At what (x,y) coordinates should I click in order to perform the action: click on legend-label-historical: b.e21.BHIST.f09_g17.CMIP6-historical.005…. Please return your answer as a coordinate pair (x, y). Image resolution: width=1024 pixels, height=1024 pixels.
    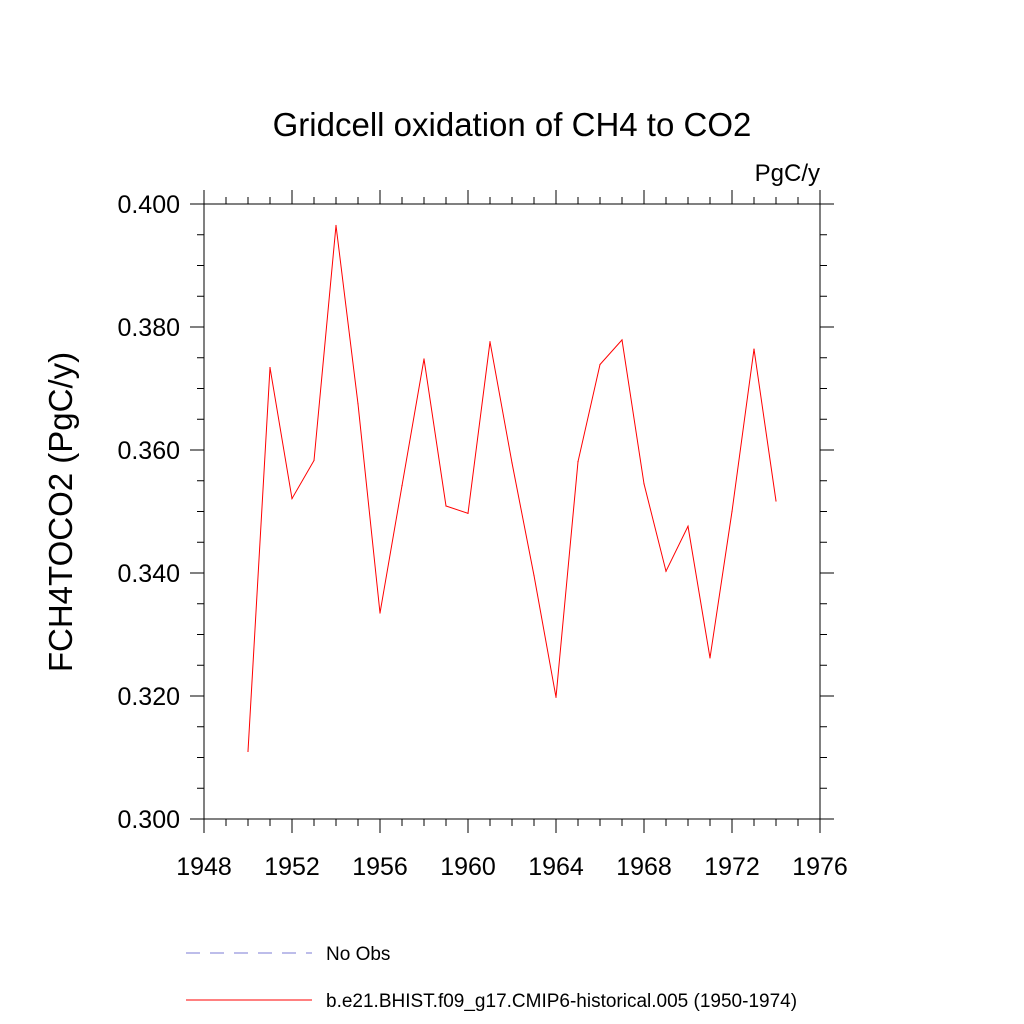
    Looking at the image, I should click on (561, 1001).